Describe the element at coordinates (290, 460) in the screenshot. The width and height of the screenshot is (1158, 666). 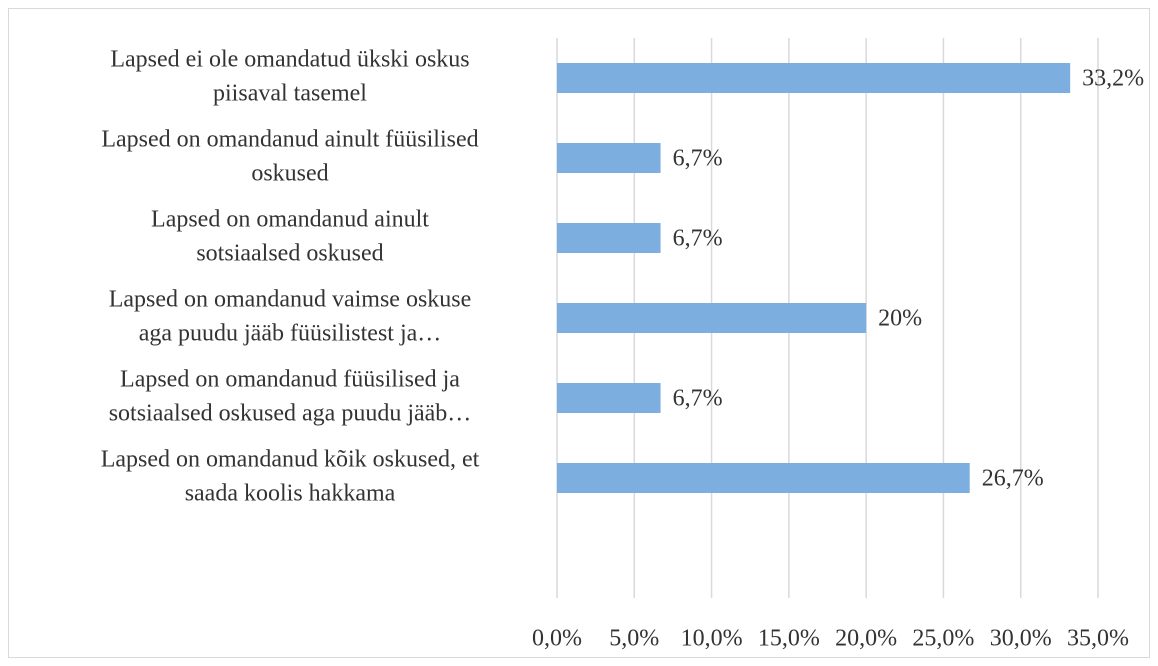
I see `y-tick-label: Lapsed on omandanud kõik oskused, et` at that location.